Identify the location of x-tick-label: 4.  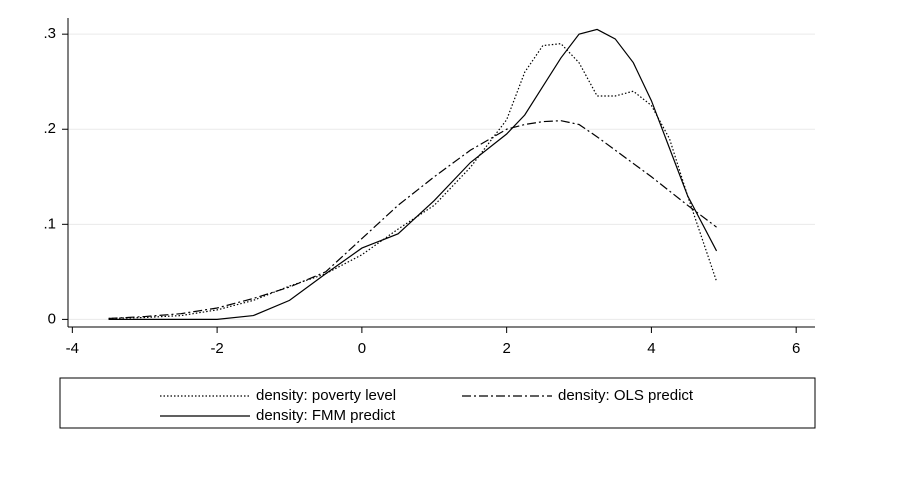
(651, 348).